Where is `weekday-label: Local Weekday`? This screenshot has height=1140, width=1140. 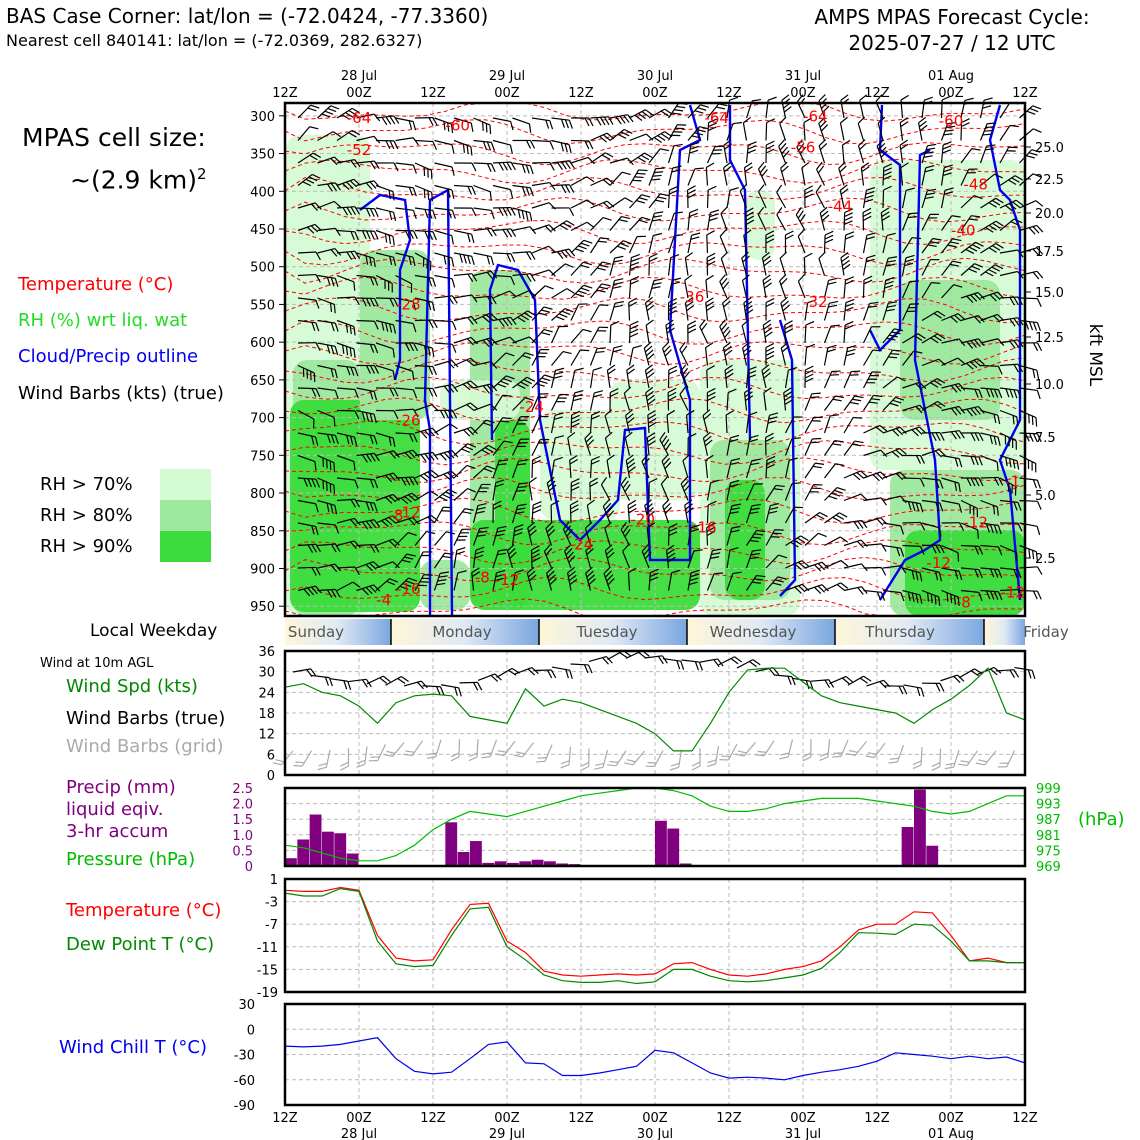
weekday-label: Local Weekday is located at coordinates (154, 631).